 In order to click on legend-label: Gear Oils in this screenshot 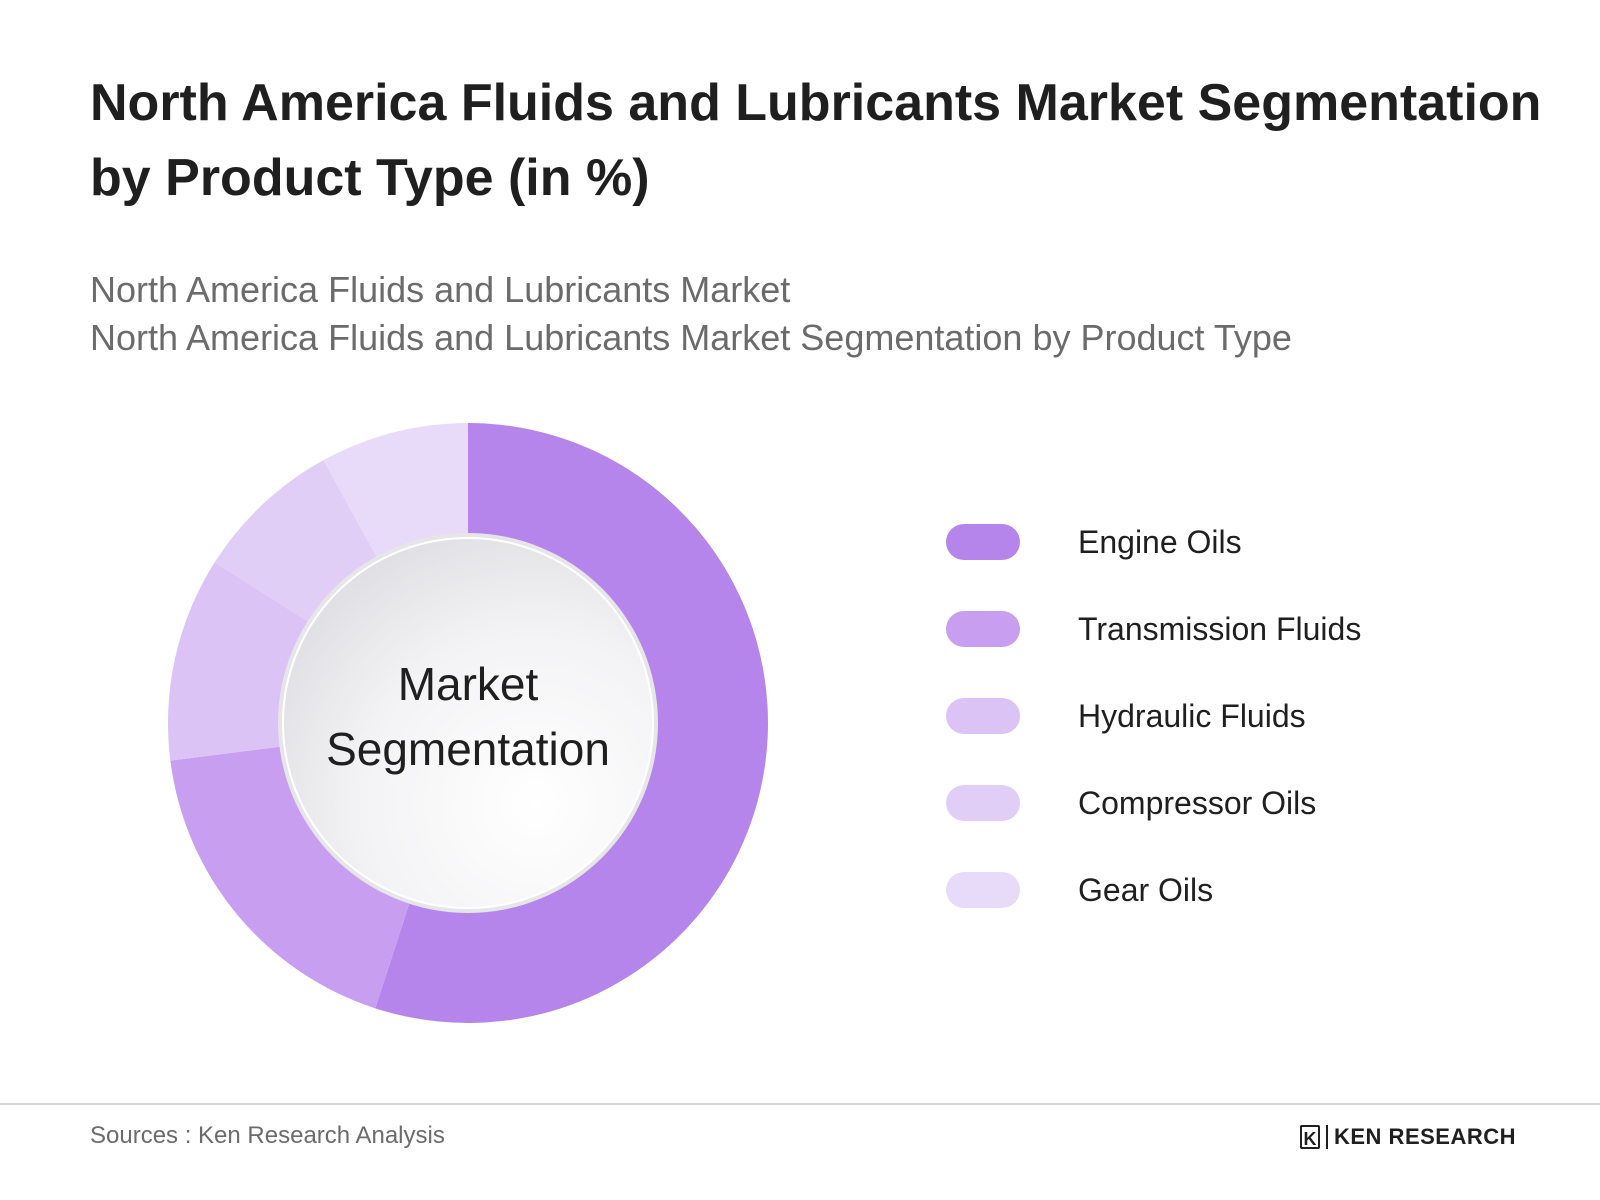, I will do `click(1146, 890)`.